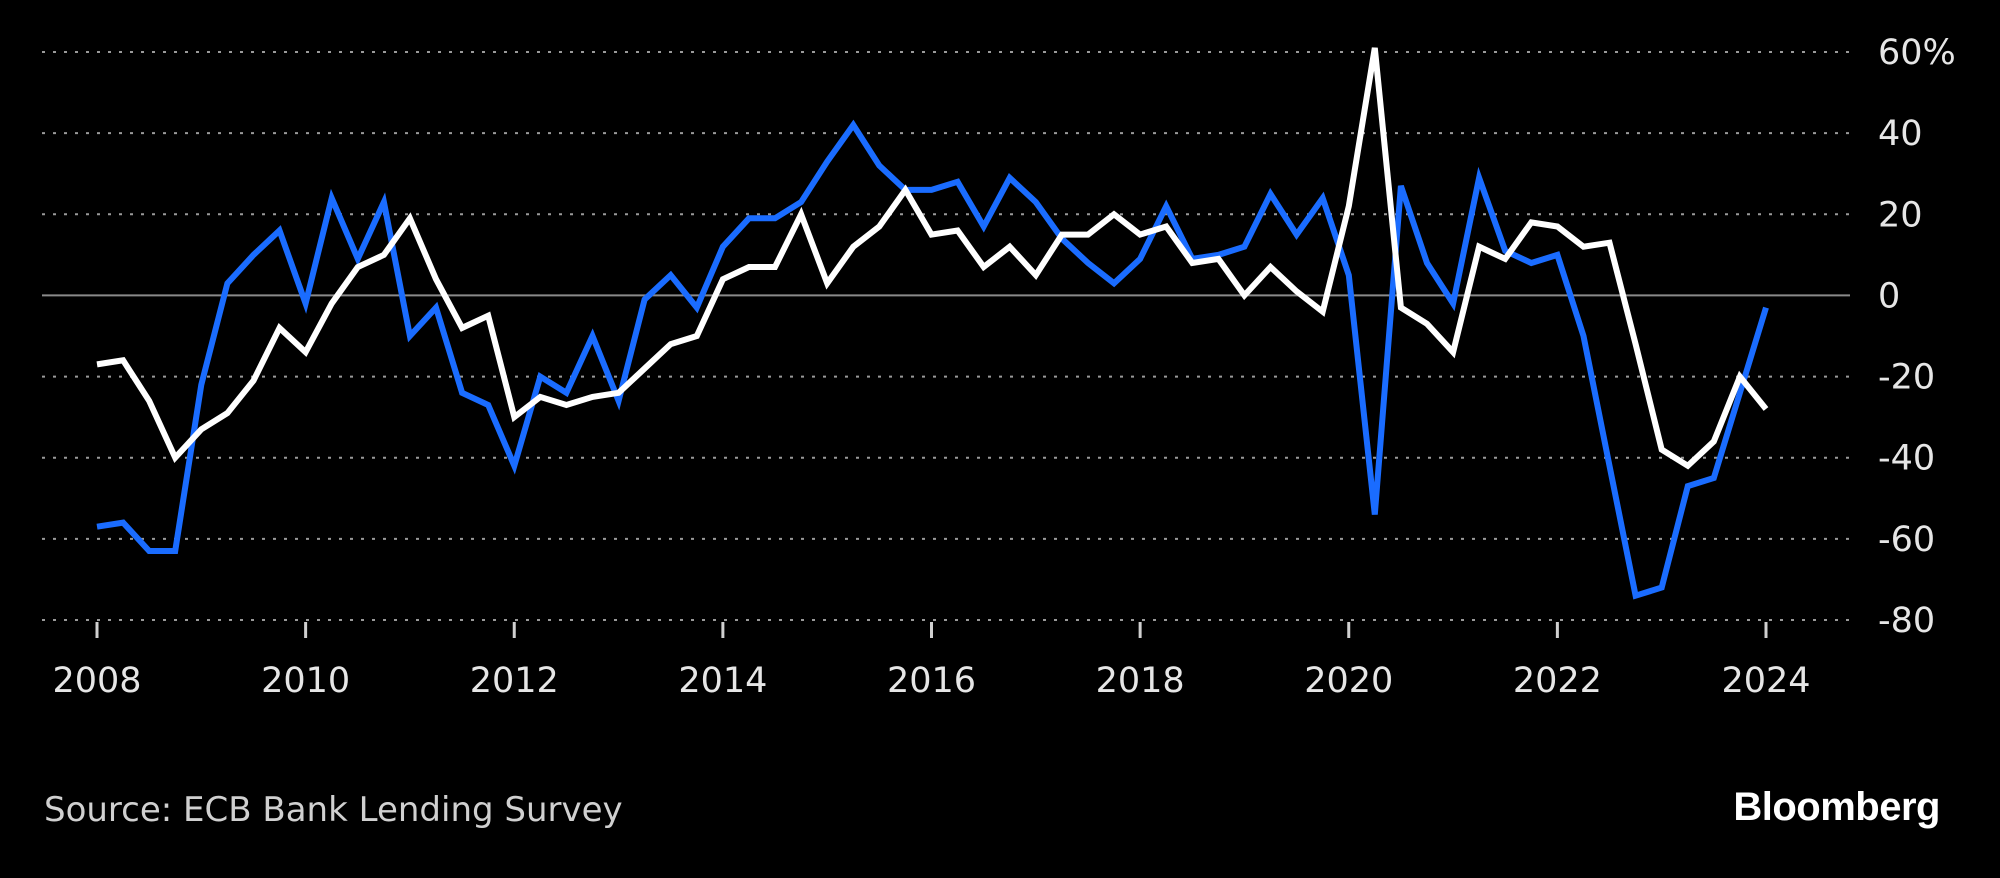 Image resolution: width=2000 pixels, height=878 pixels. Describe the element at coordinates (1836, 807) in the screenshot. I see `bloomberg-logo: Bloomberg` at that location.